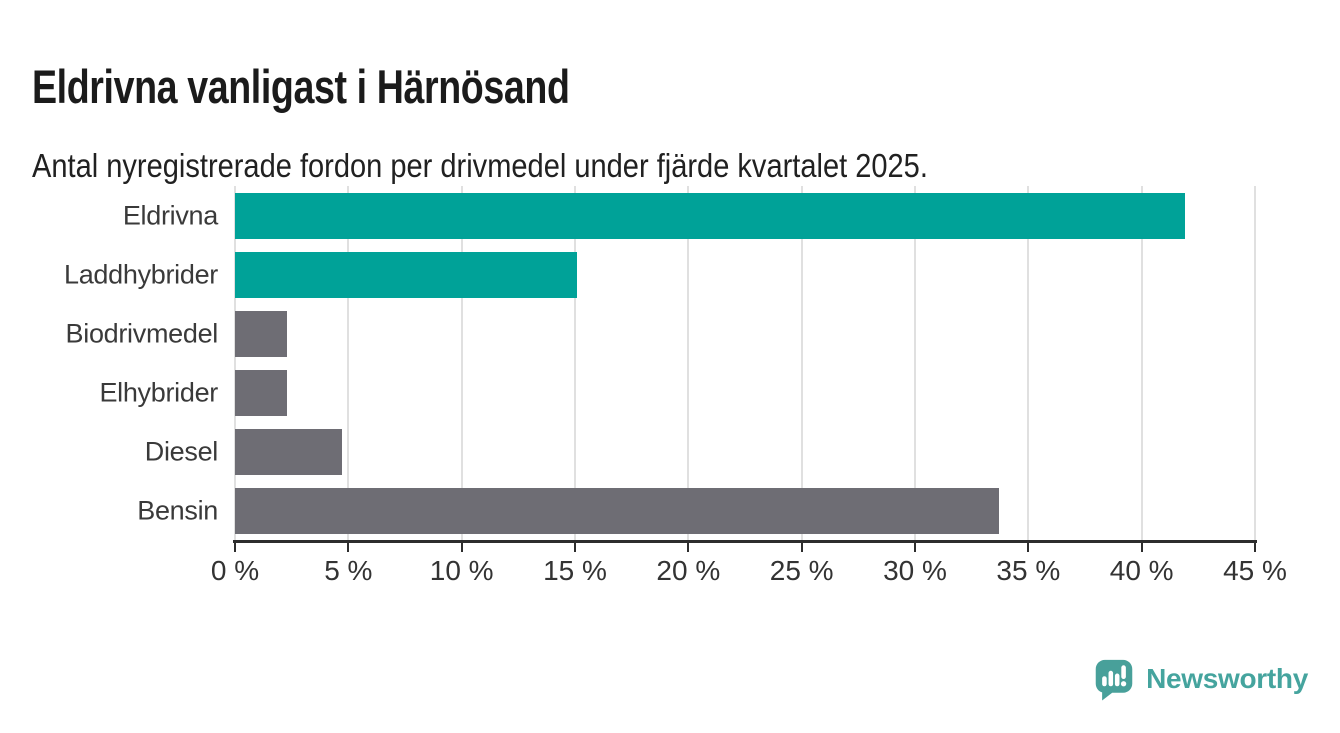  What do you see at coordinates (348, 570) in the screenshot?
I see `axis-tick-label: 5 %` at bounding box center [348, 570].